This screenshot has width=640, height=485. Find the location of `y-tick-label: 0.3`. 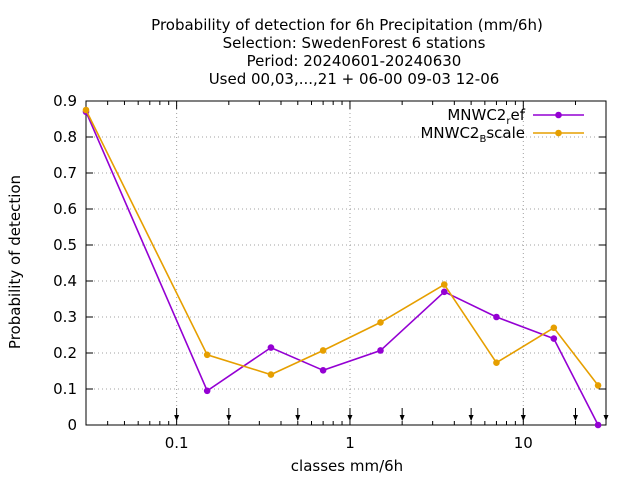

y-tick-label: 0.3 is located at coordinates (65, 317).